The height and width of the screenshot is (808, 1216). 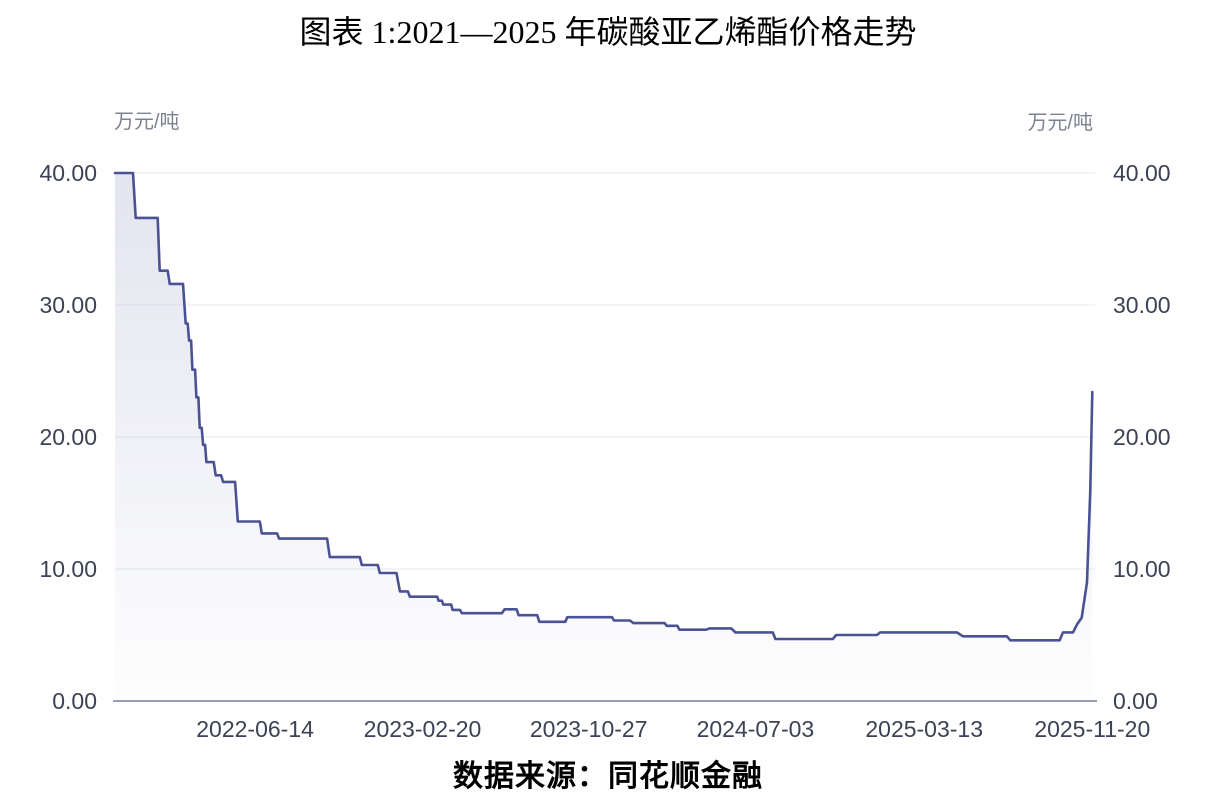 I want to click on x-tick-label: 2025-11-20, so click(x=1092, y=729).